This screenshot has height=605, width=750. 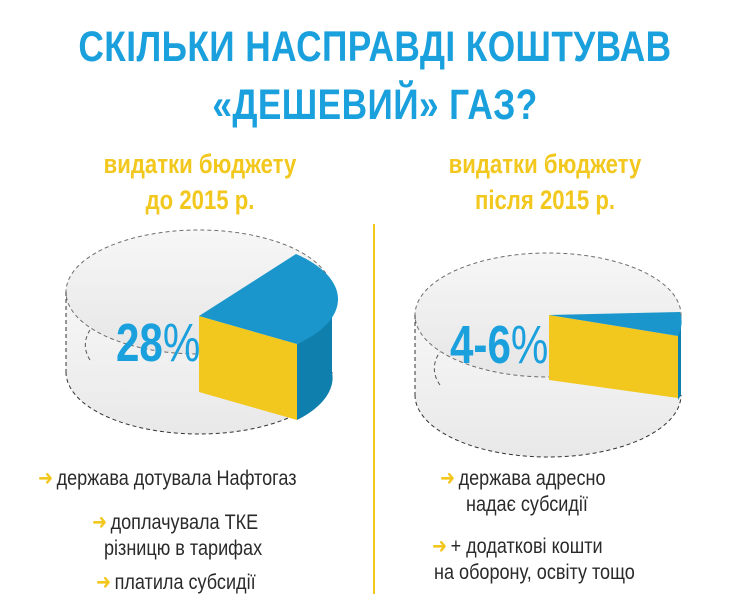 I want to click on left-bullet-1: ➜ держава дотувала Нафтогаз, so click(x=167, y=479).